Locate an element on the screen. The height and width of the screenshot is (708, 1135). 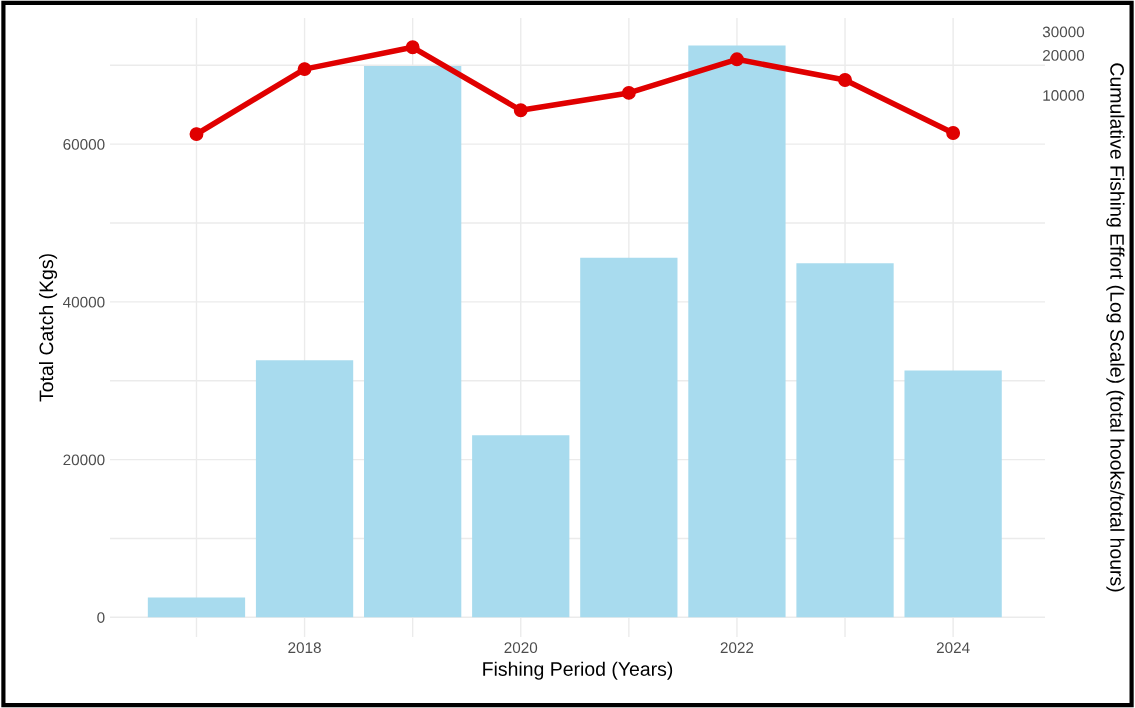
y-tick-label: 20000 is located at coordinates (84, 460).